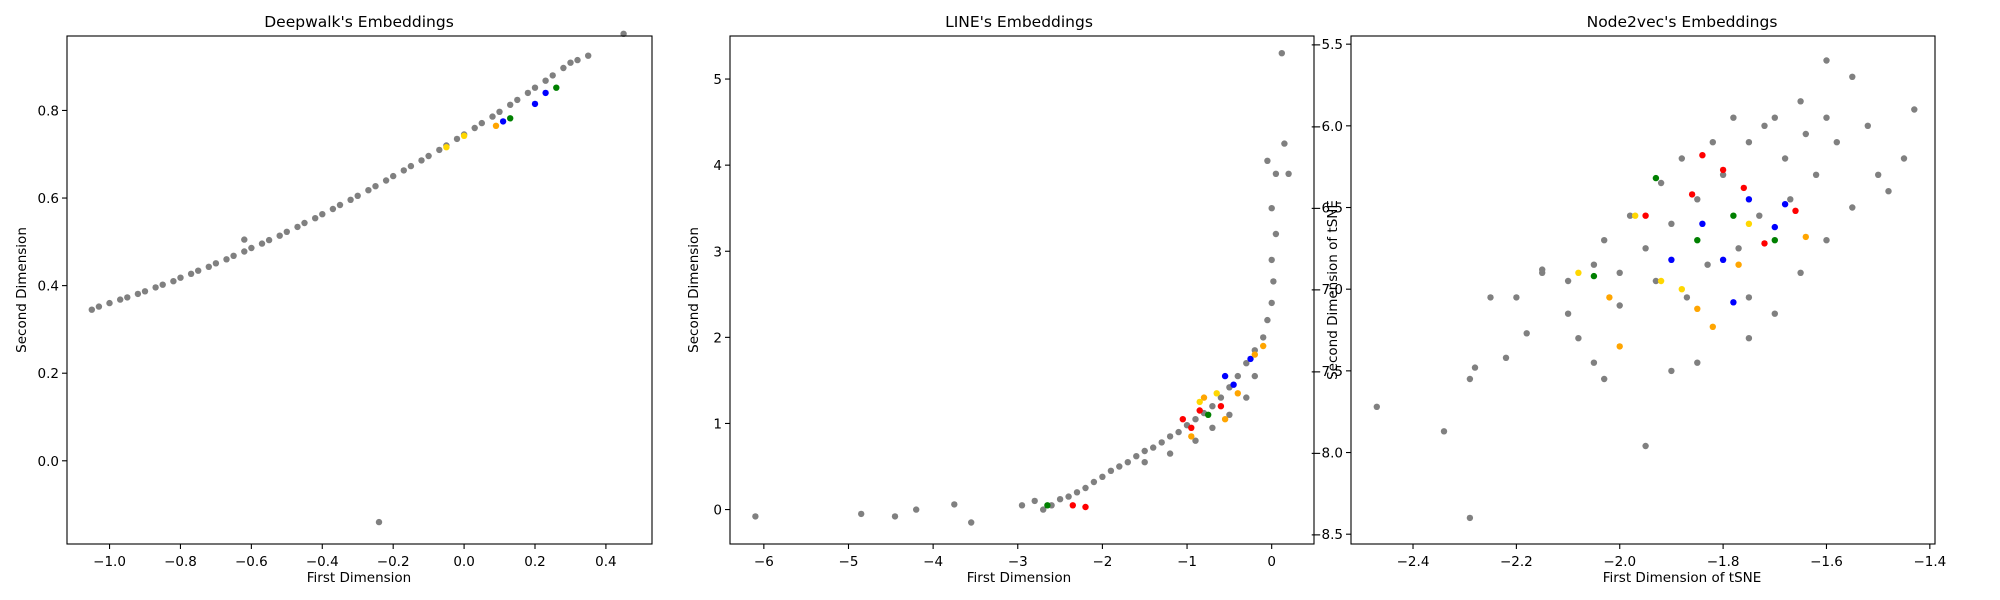 The width and height of the screenshot is (2000, 600). What do you see at coordinates (1233, 384) in the screenshot?
I see `line-point-blue` at bounding box center [1233, 384].